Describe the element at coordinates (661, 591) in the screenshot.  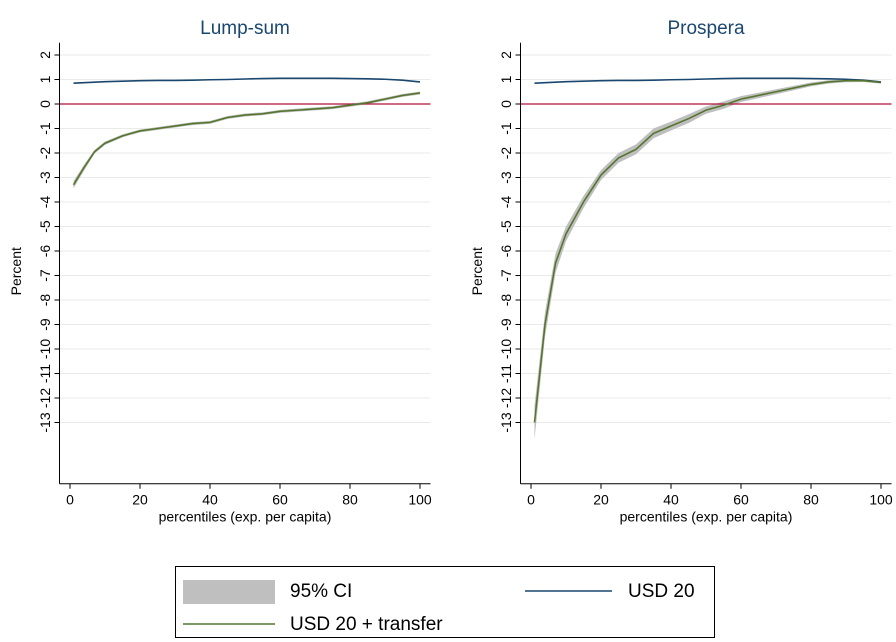
I see `legend-label: USD 20` at that location.